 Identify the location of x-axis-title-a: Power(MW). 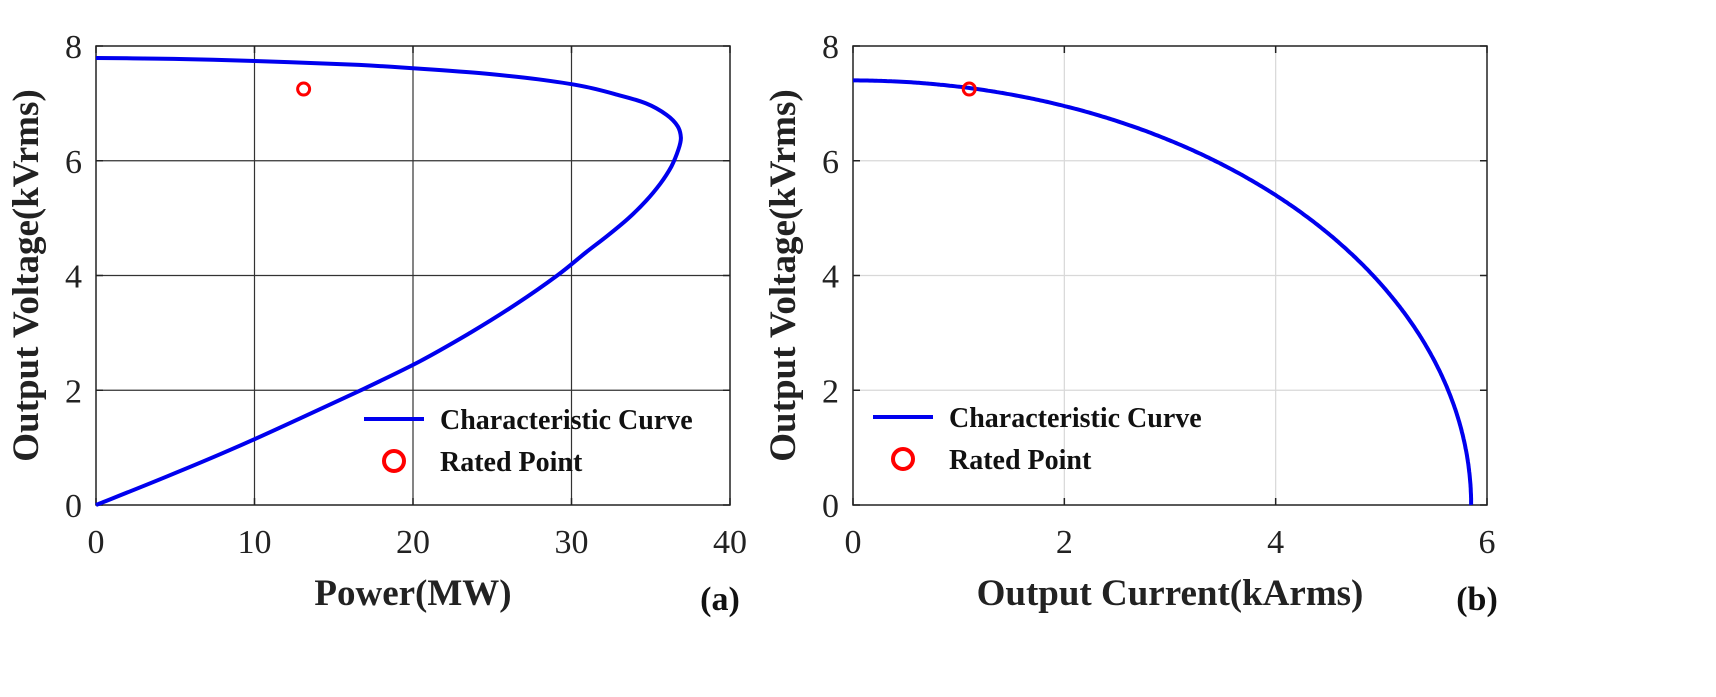
(412, 593).